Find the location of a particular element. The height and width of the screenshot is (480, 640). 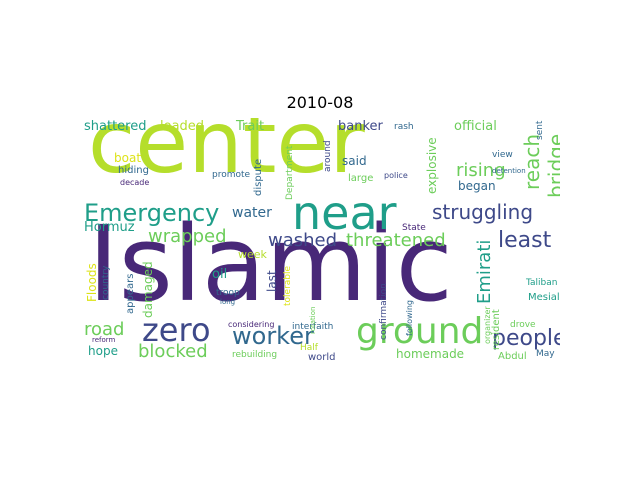

word-following: following is located at coordinates (409, 318).